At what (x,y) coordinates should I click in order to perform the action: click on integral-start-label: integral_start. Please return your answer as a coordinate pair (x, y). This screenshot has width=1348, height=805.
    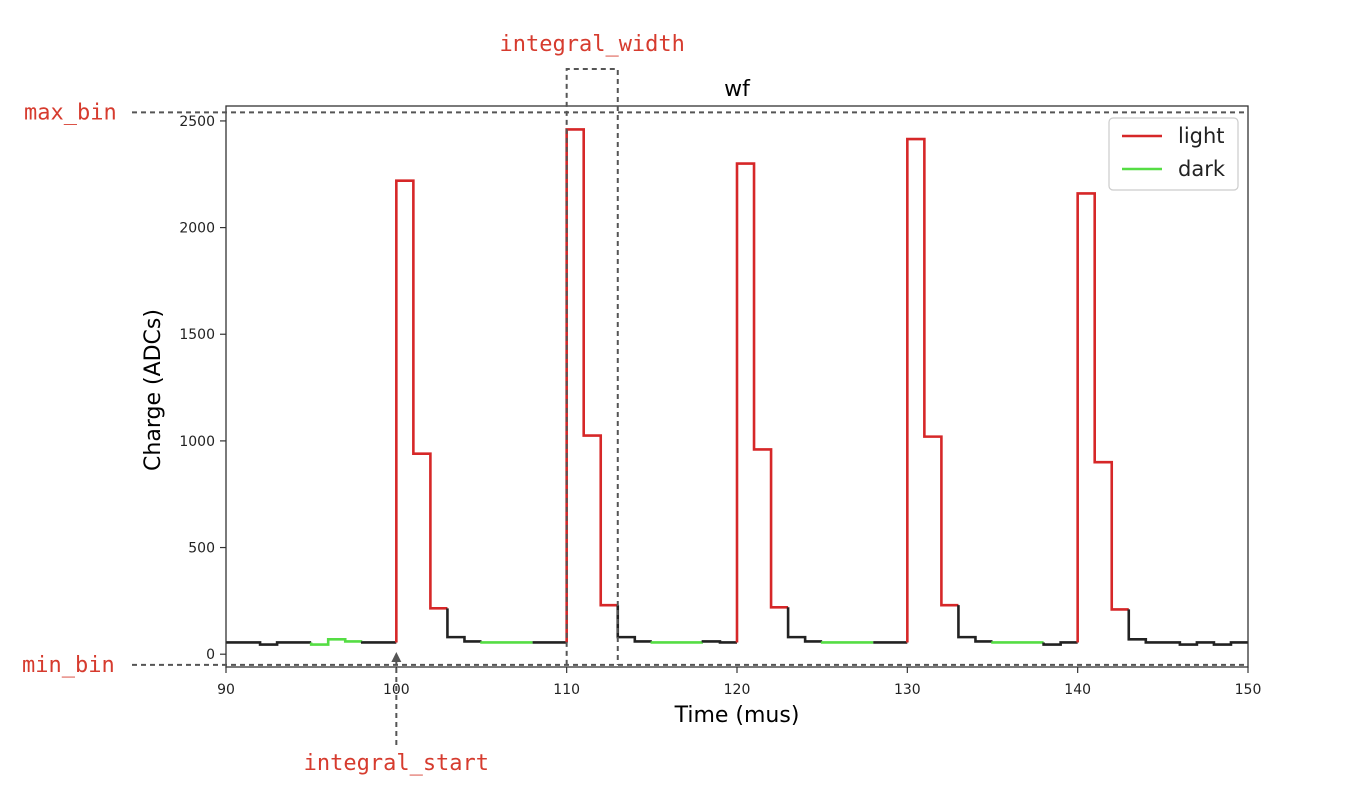
    Looking at the image, I should click on (396, 763).